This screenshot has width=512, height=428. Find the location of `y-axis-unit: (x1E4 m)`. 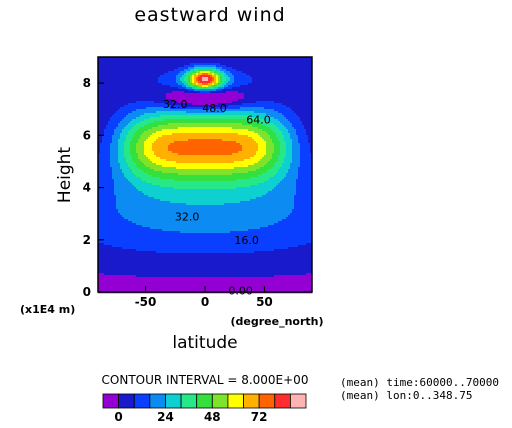

y-axis-unit: (x1E4 m) is located at coordinates (47, 309).